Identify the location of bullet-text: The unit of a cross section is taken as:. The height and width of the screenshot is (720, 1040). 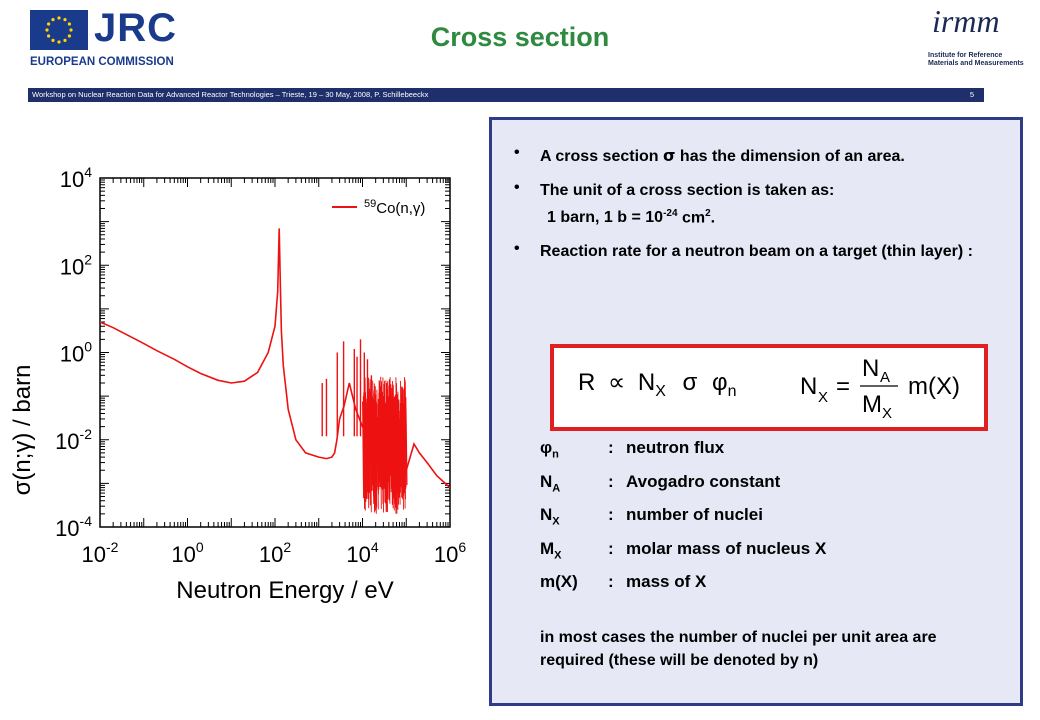
(687, 190).